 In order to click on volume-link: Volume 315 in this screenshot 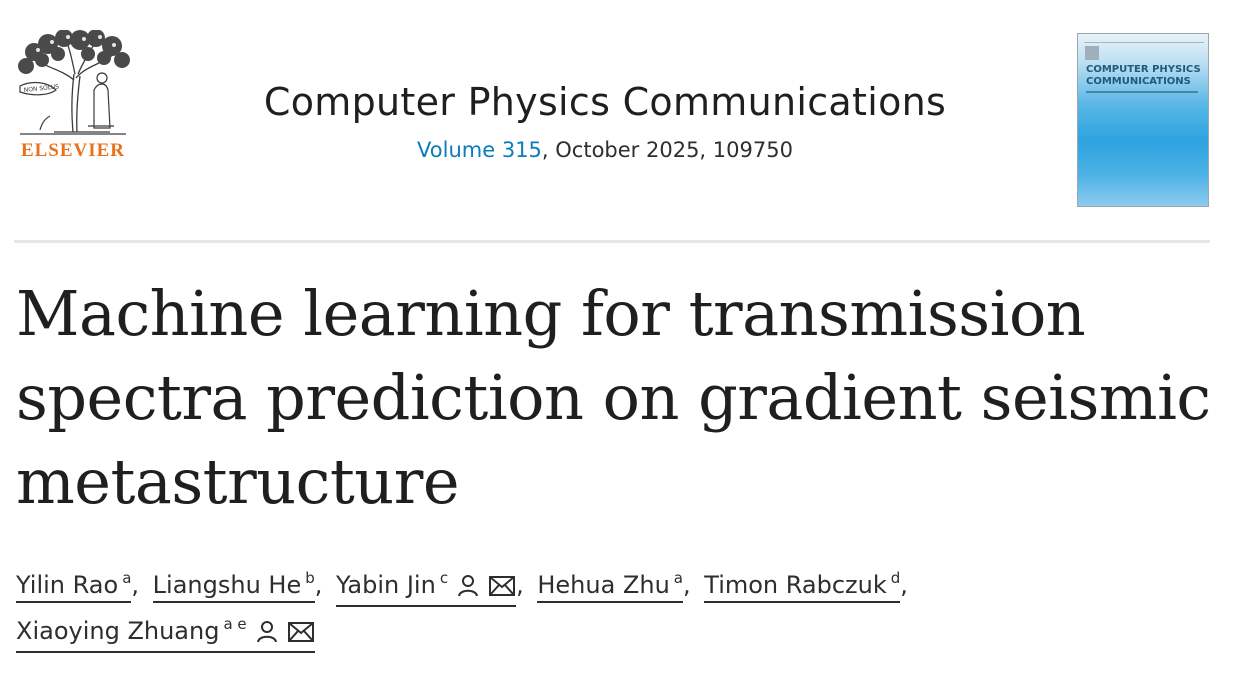, I will do `click(479, 150)`.